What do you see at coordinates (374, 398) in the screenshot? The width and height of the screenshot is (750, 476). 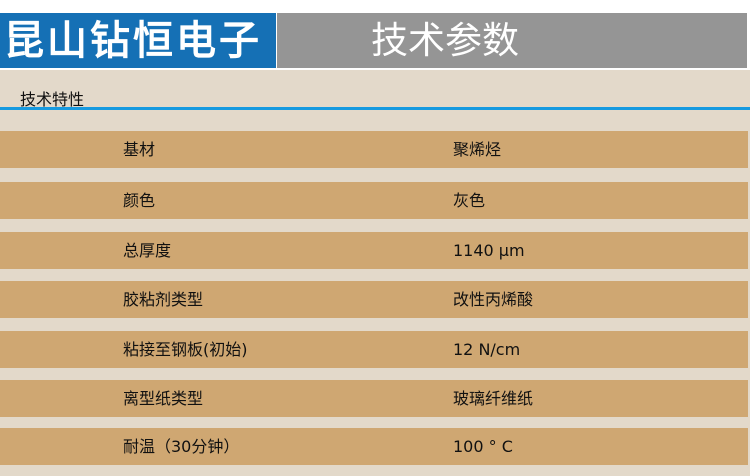 I see `spec-row: 离型纸类型 玻璃纤维纸` at bounding box center [374, 398].